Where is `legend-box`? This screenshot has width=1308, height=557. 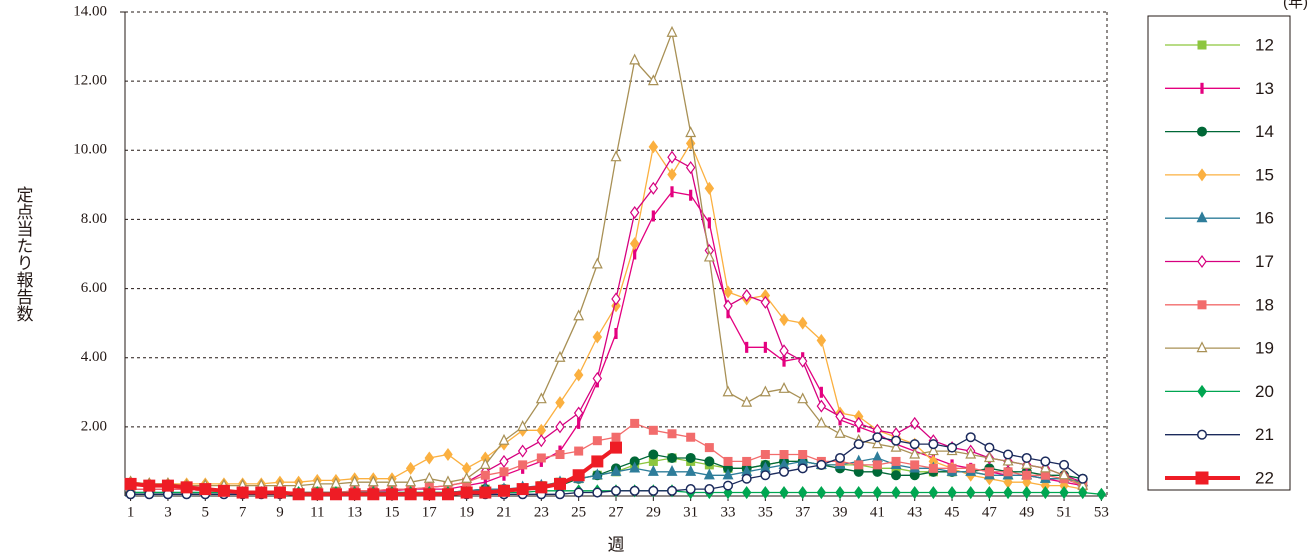 legend-box is located at coordinates (1219, 253).